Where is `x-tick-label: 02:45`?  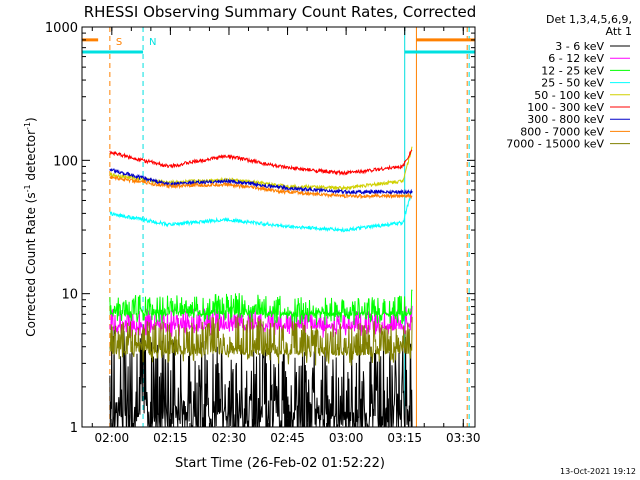
x-tick-label: 02:45 is located at coordinates (287, 438).